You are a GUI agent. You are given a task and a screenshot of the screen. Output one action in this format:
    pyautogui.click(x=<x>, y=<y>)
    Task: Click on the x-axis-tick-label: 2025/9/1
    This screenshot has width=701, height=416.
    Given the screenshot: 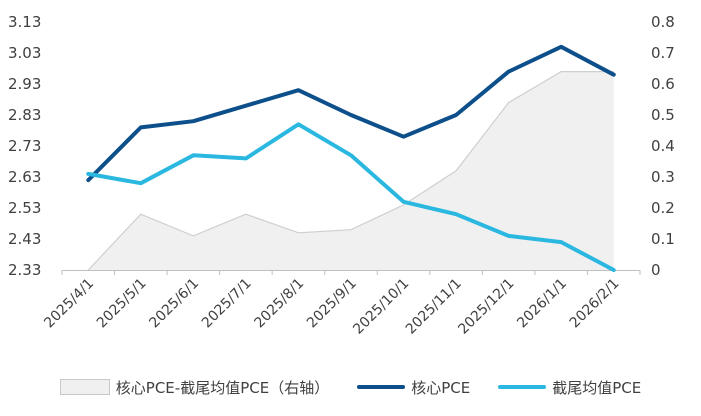 What is the action you would take?
    pyautogui.click(x=332, y=304)
    